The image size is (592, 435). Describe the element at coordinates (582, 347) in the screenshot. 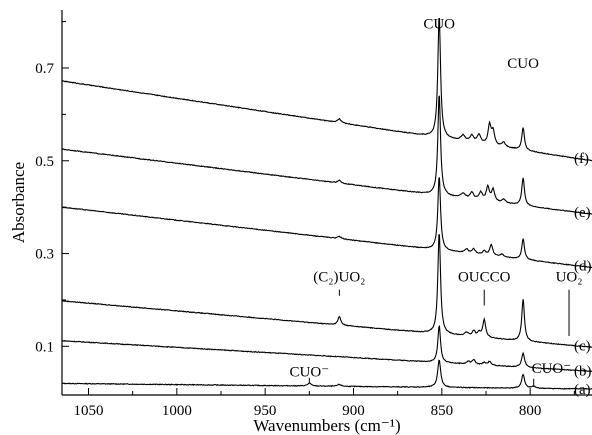

I see `series-label: (c)` at that location.